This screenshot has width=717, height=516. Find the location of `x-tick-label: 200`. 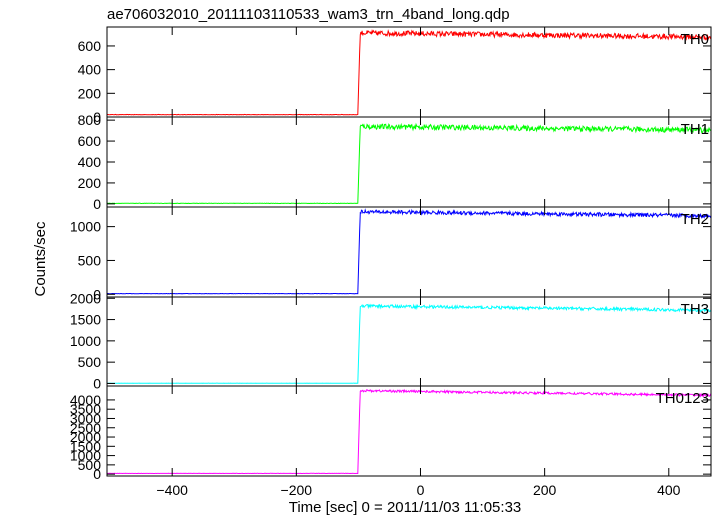

x-tick-label: 200 is located at coordinates (545, 490).